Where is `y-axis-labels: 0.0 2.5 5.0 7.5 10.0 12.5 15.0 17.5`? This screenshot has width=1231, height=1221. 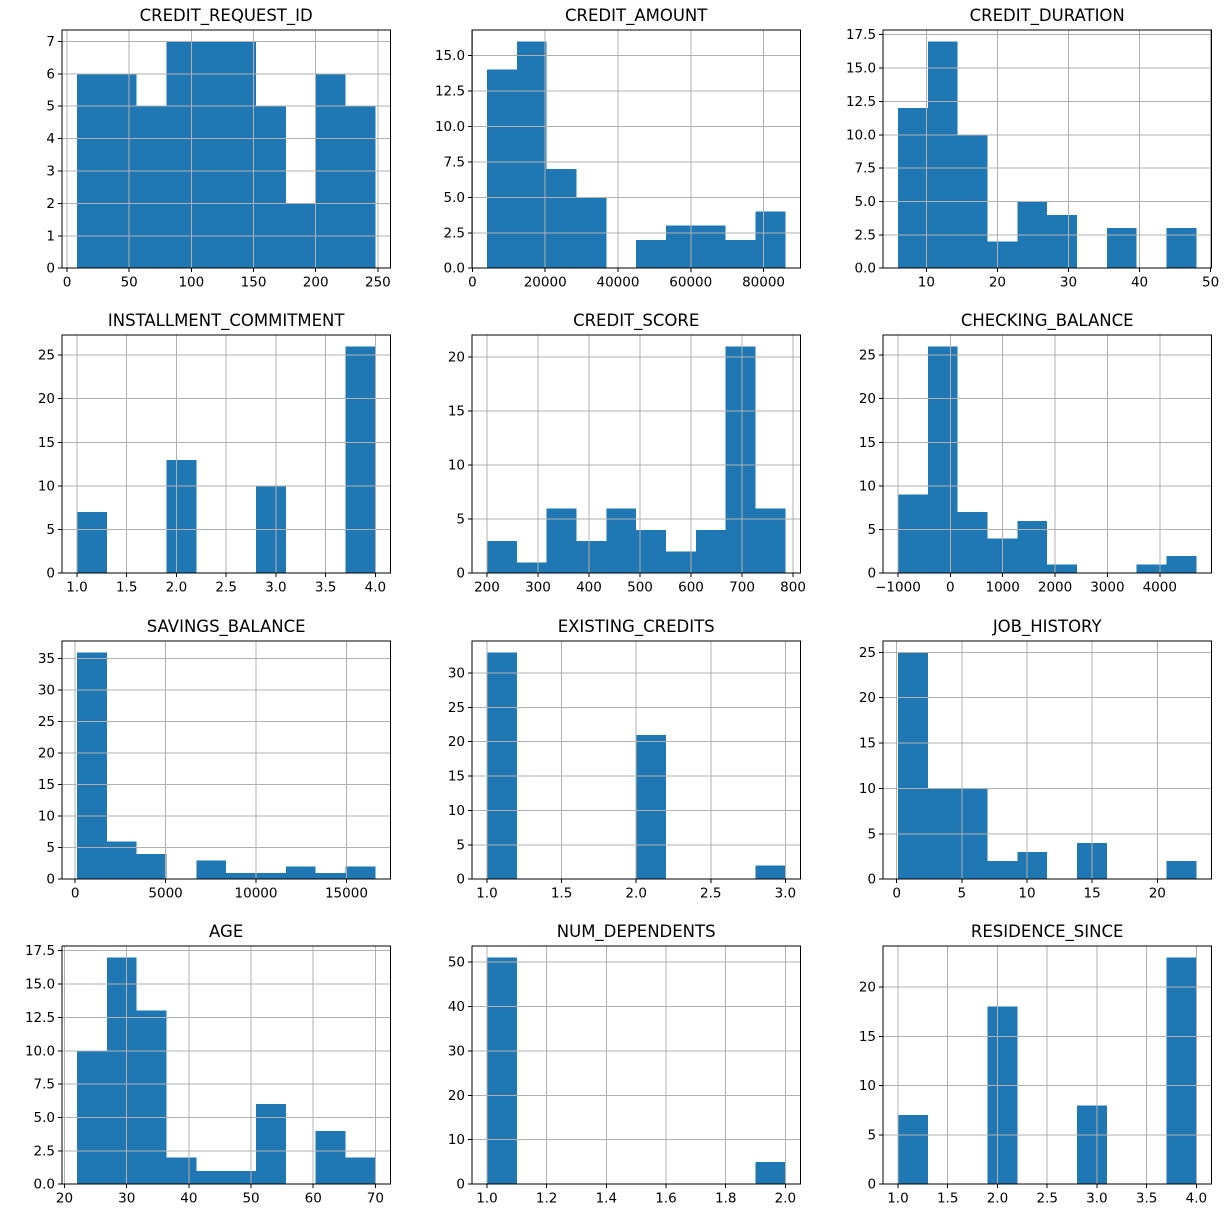
y-axis-labels: 0.0 2.5 5.0 7.5 10.0 12.5 15.0 17.5 is located at coordinates (40, 1068).